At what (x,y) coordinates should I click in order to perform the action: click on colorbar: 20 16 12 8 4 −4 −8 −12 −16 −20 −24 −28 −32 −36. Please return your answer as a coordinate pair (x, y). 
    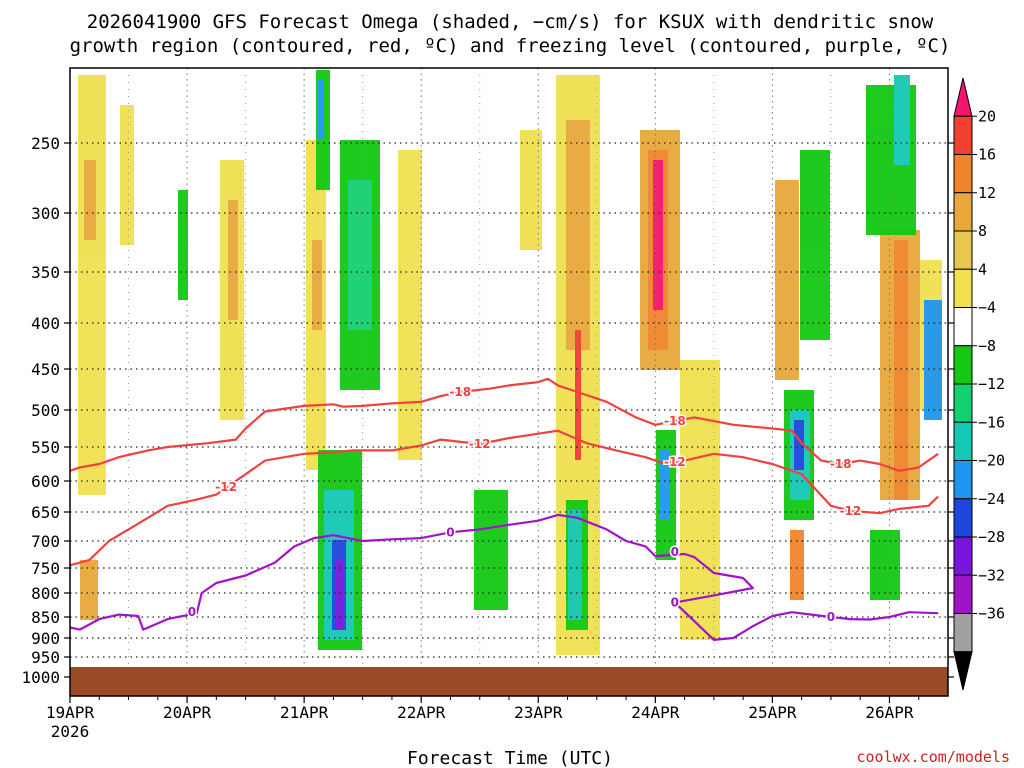
    Looking at the image, I should click on (979, 384).